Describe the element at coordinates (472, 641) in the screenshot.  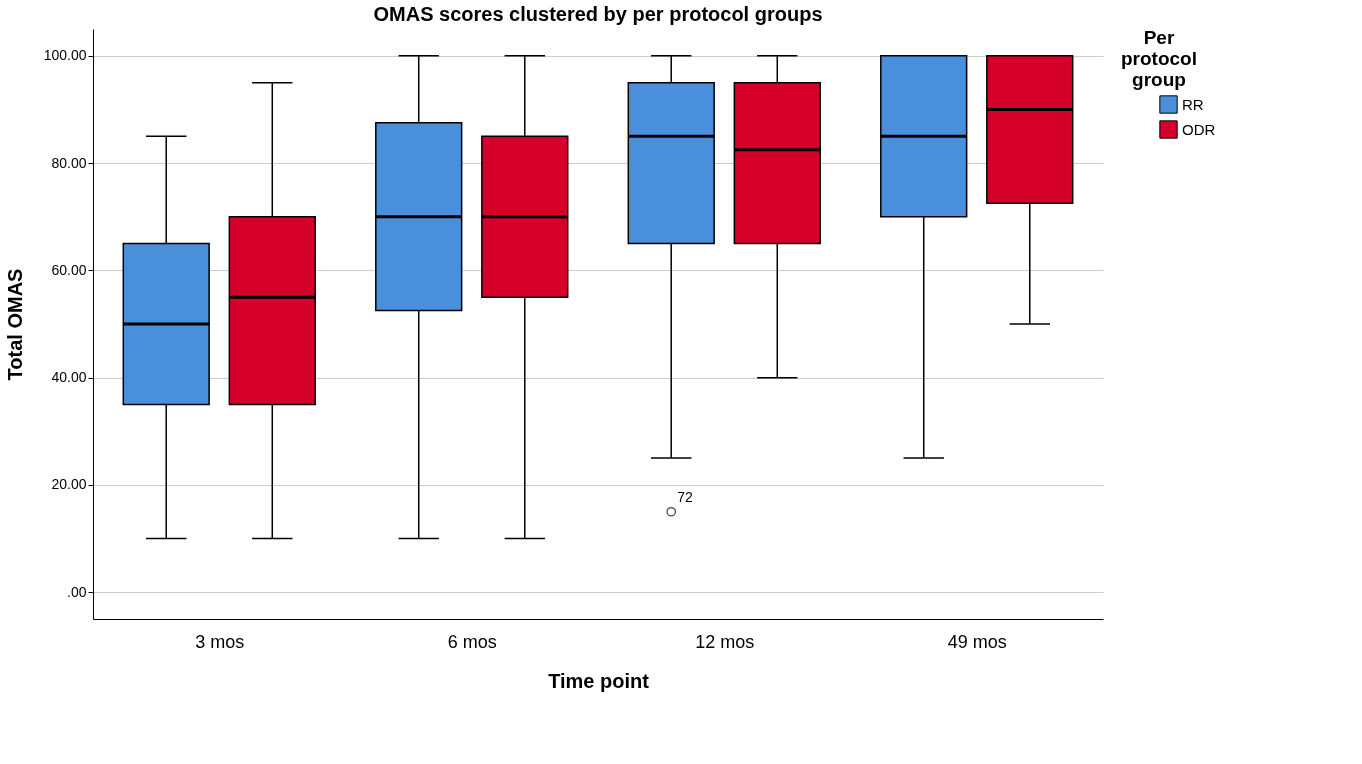
I see `x-tick-label: 6 mos` at that location.